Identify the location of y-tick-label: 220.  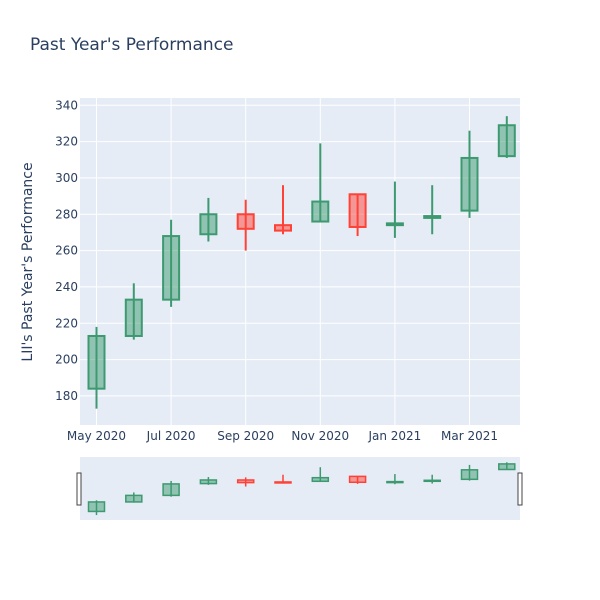
(66, 323).